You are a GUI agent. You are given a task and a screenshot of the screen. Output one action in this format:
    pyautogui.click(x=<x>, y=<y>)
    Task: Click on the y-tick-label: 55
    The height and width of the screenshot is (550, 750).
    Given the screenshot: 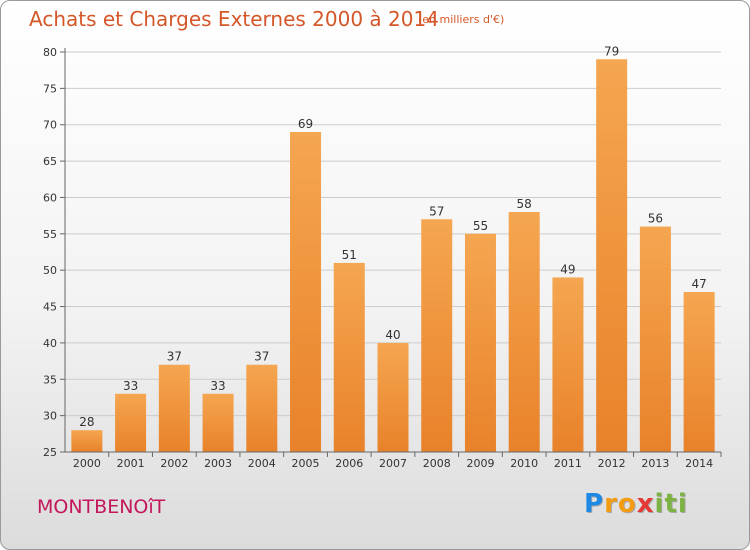 What is the action you would take?
    pyautogui.click(x=50, y=234)
    